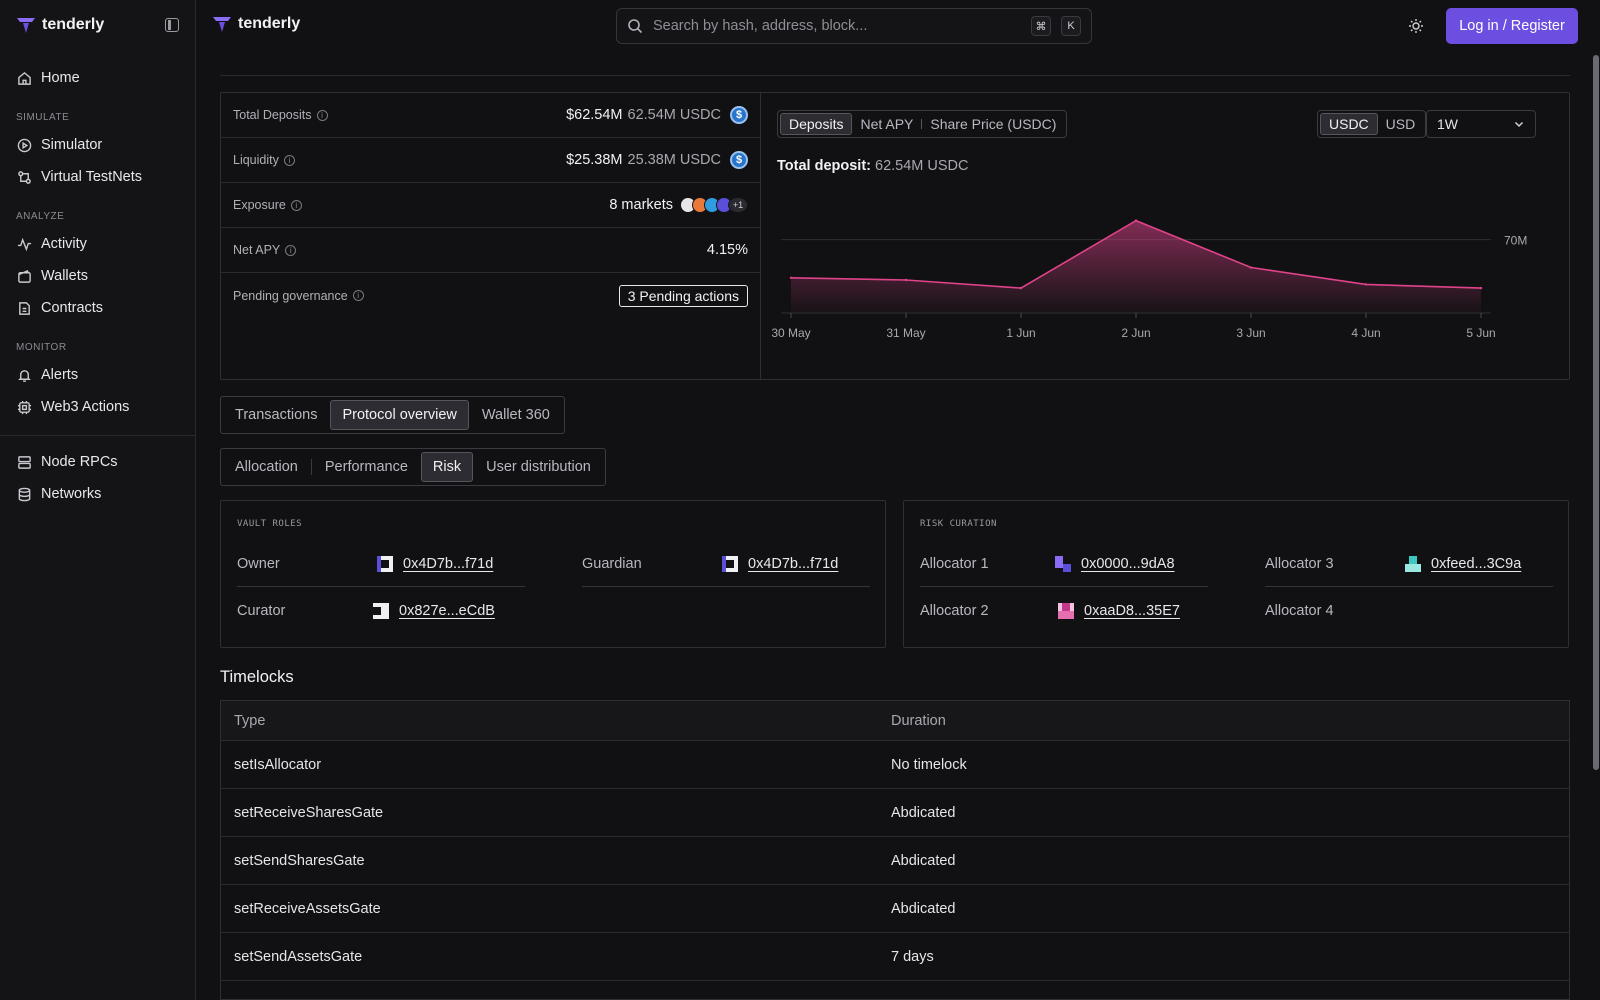 The image size is (1600, 1000). Describe the element at coordinates (1349, 124) in the screenshot. I see `currency-usdc-tab: USDC` at that location.